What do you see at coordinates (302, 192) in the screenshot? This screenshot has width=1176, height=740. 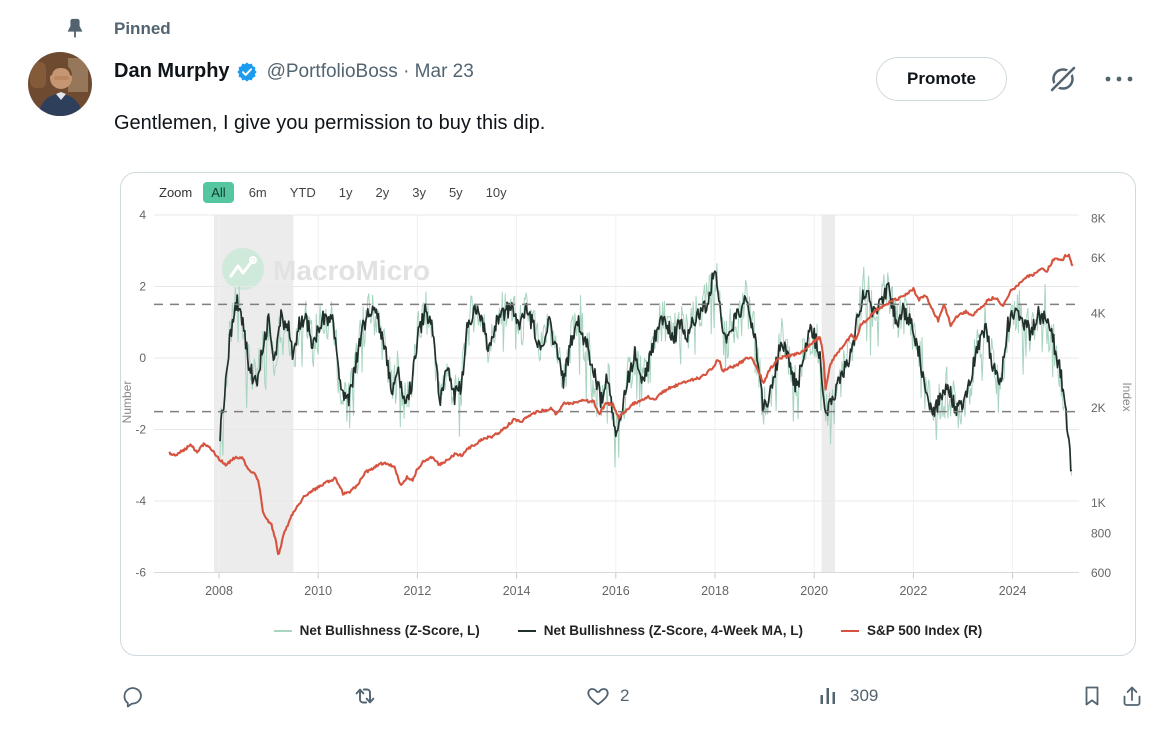 I see `zoom-button-ytd: YTD` at bounding box center [302, 192].